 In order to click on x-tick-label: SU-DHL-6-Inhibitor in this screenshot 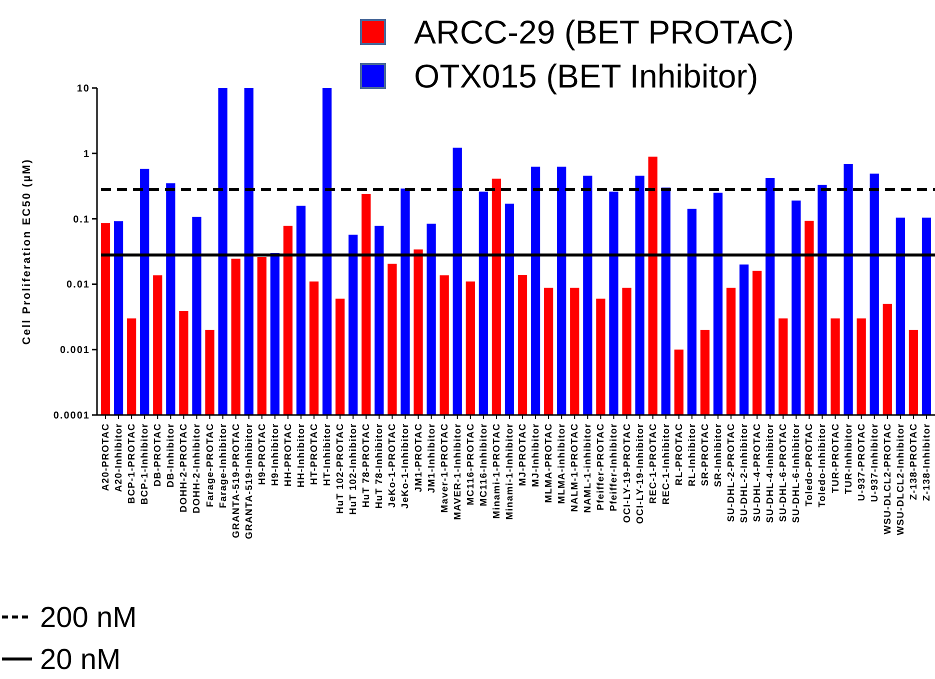, I will do `click(796, 473)`.